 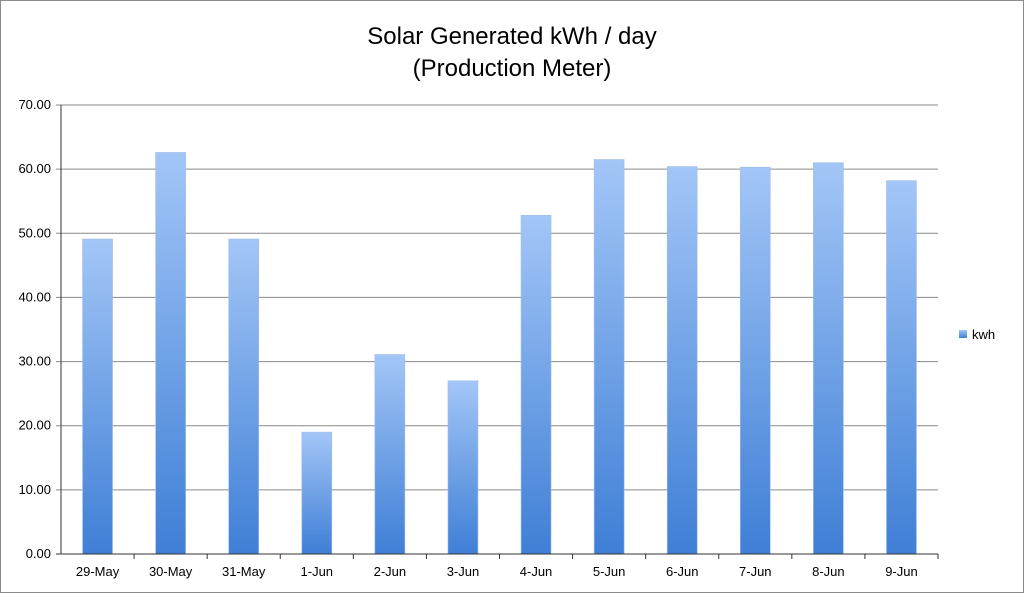 What do you see at coordinates (390, 571) in the screenshot?
I see `x-tick-label: 2-Jun` at bounding box center [390, 571].